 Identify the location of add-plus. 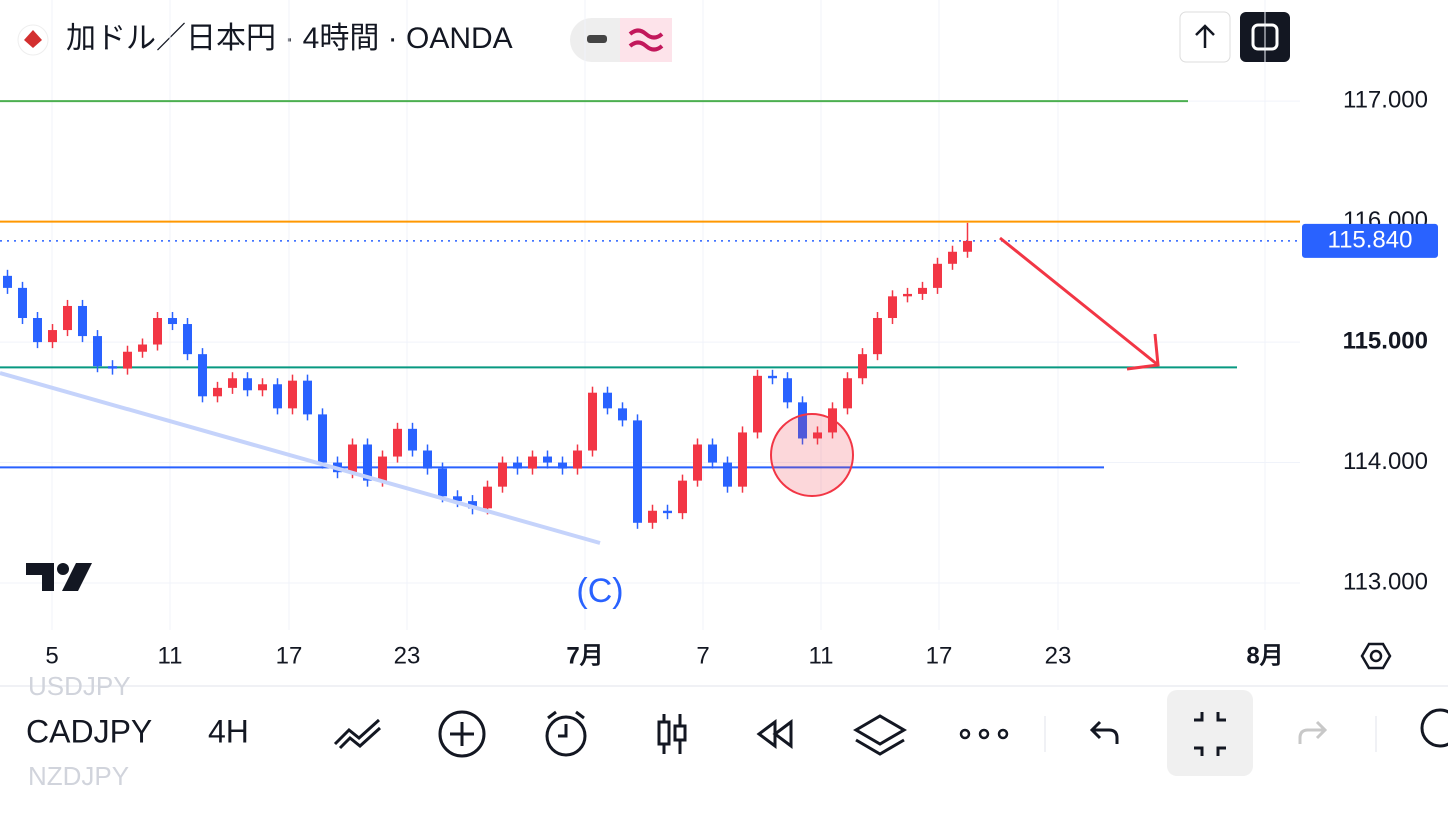
(462, 734).